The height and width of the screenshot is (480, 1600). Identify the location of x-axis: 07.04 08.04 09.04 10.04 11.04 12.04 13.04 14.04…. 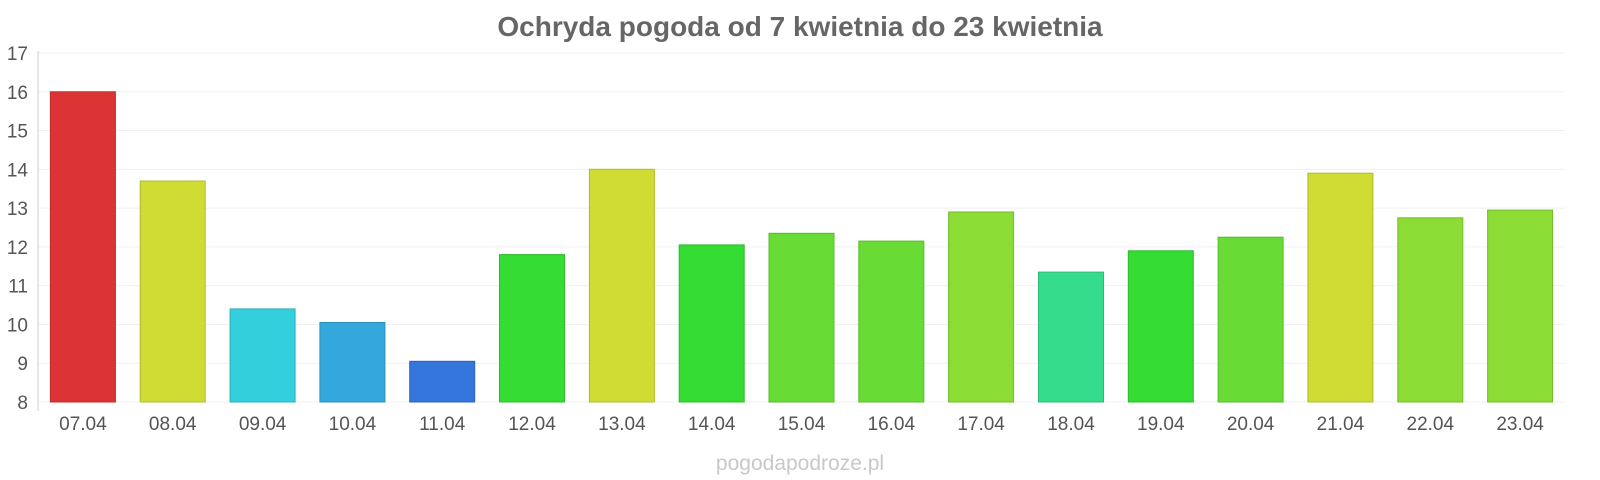
(801, 424).